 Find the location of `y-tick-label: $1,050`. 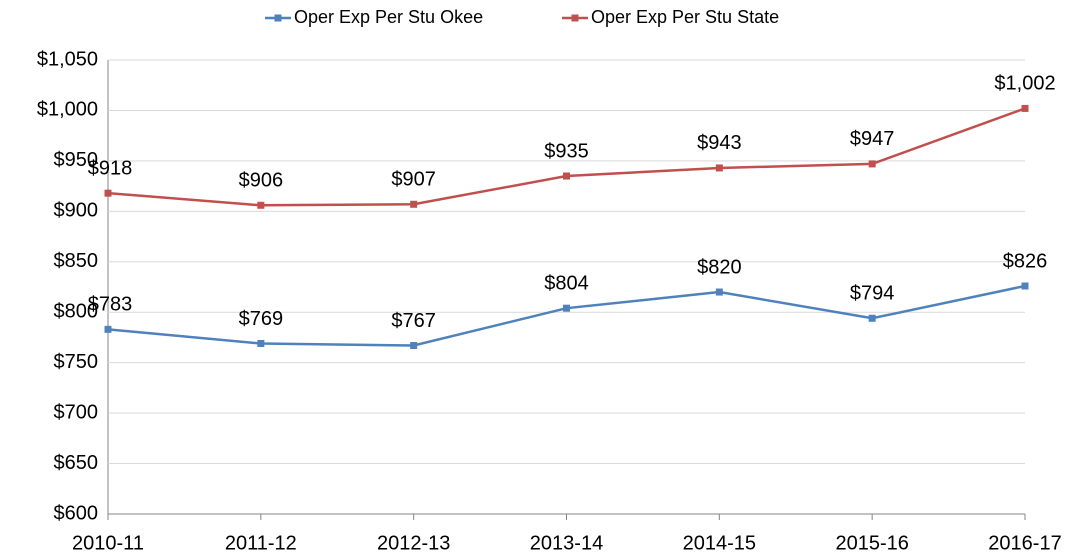

y-tick-label: $1,050 is located at coordinates (67, 59).